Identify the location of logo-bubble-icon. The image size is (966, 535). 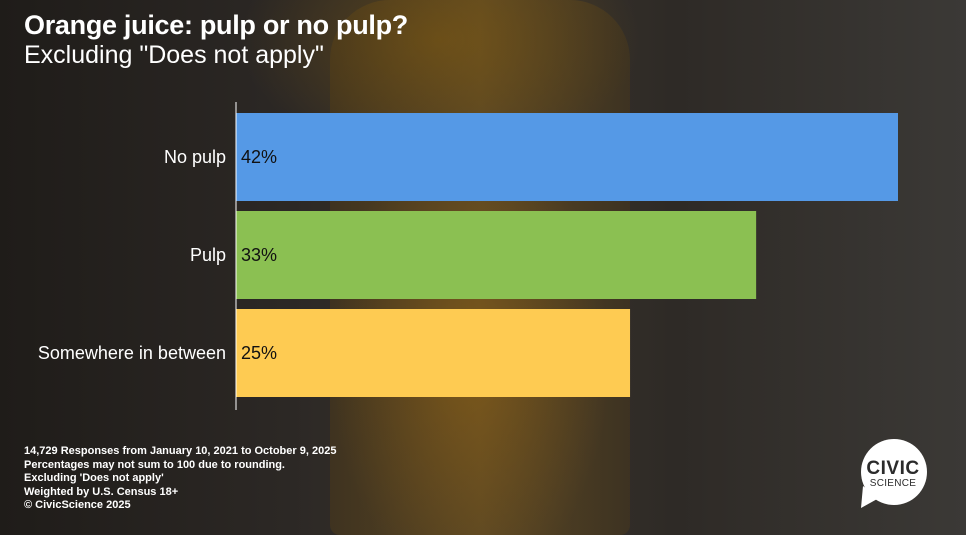
(894, 473).